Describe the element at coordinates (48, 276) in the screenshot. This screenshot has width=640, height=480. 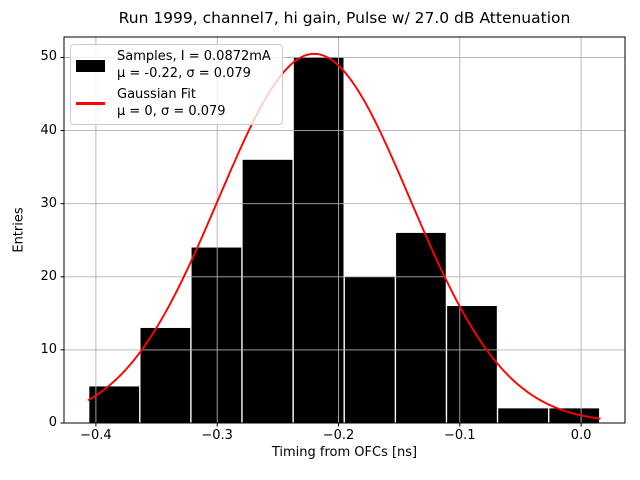
I see `y-tick-label: 20` at that location.